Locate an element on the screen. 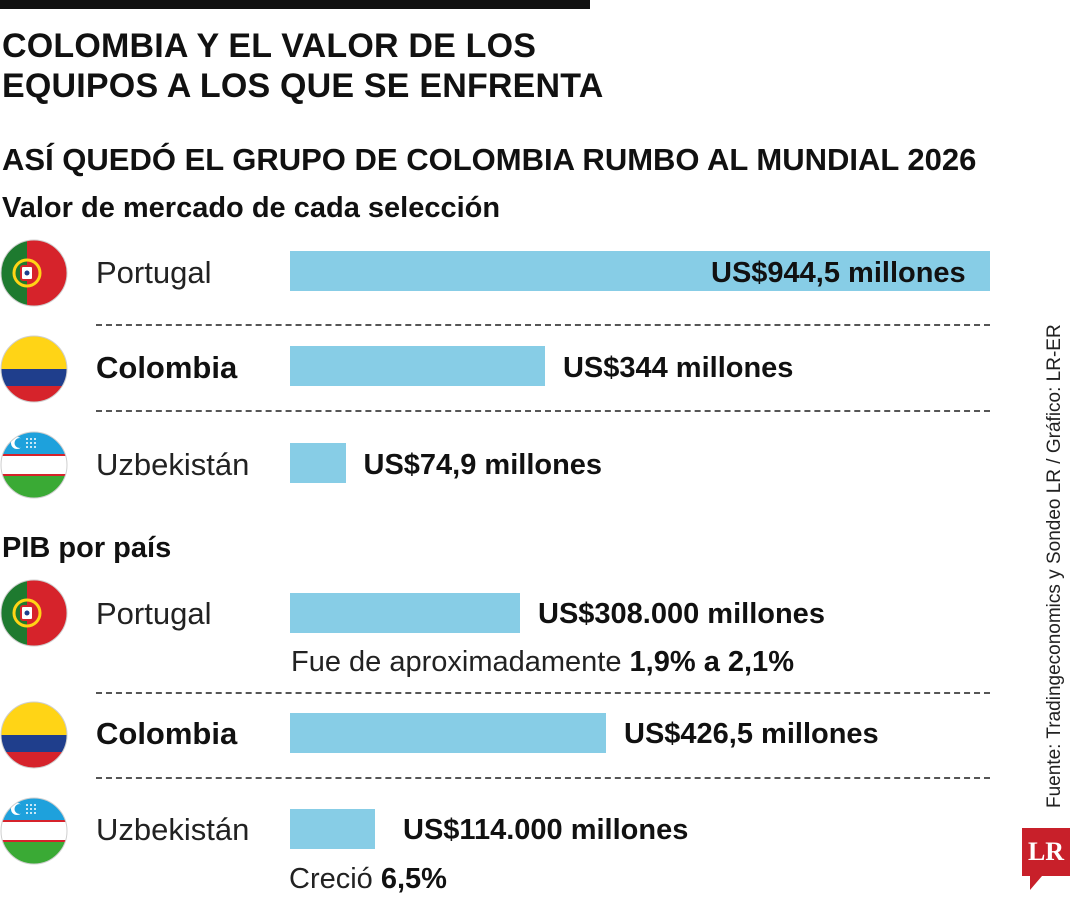 The image size is (1080, 900). top-rule is located at coordinates (295, 4).